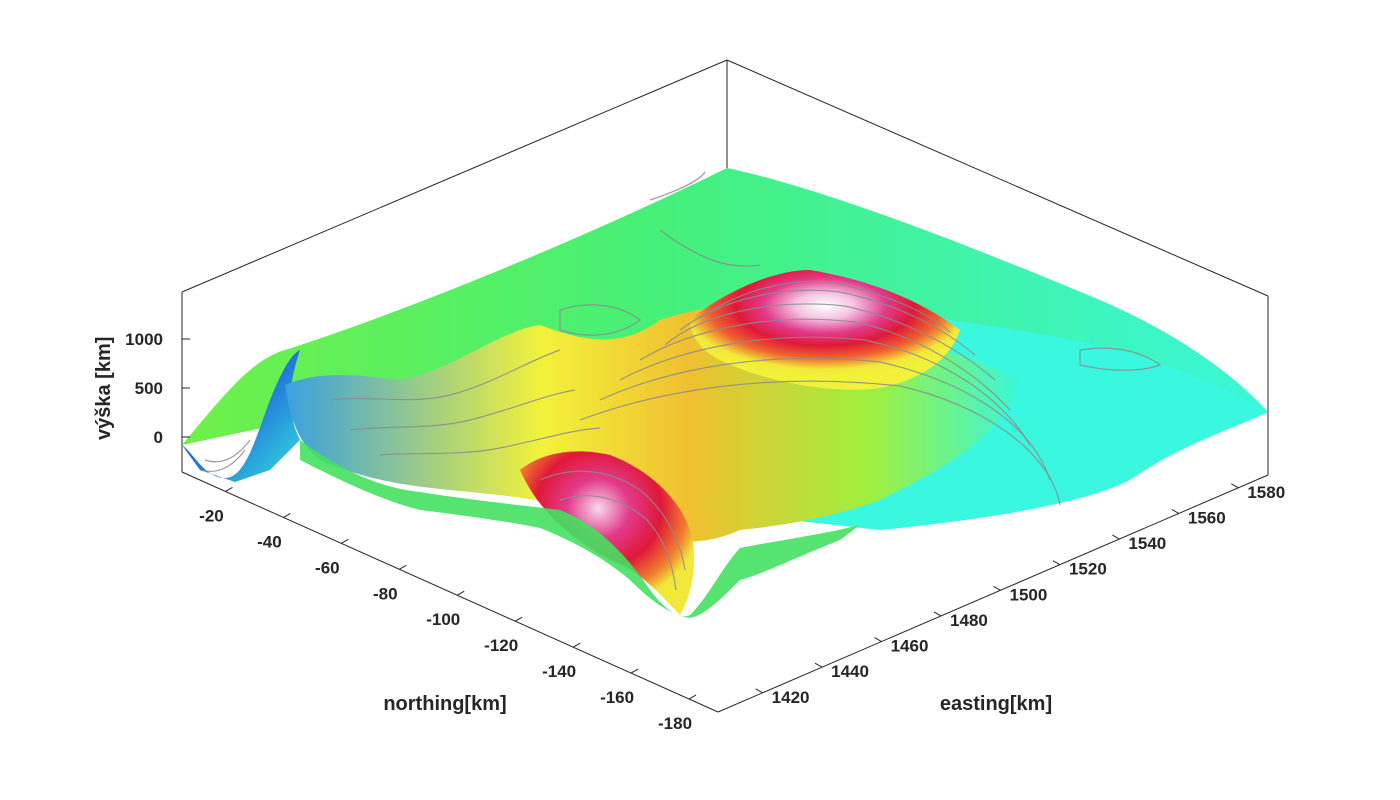  What do you see at coordinates (327, 567) in the screenshot?
I see `y-tick-label: -60` at bounding box center [327, 567].